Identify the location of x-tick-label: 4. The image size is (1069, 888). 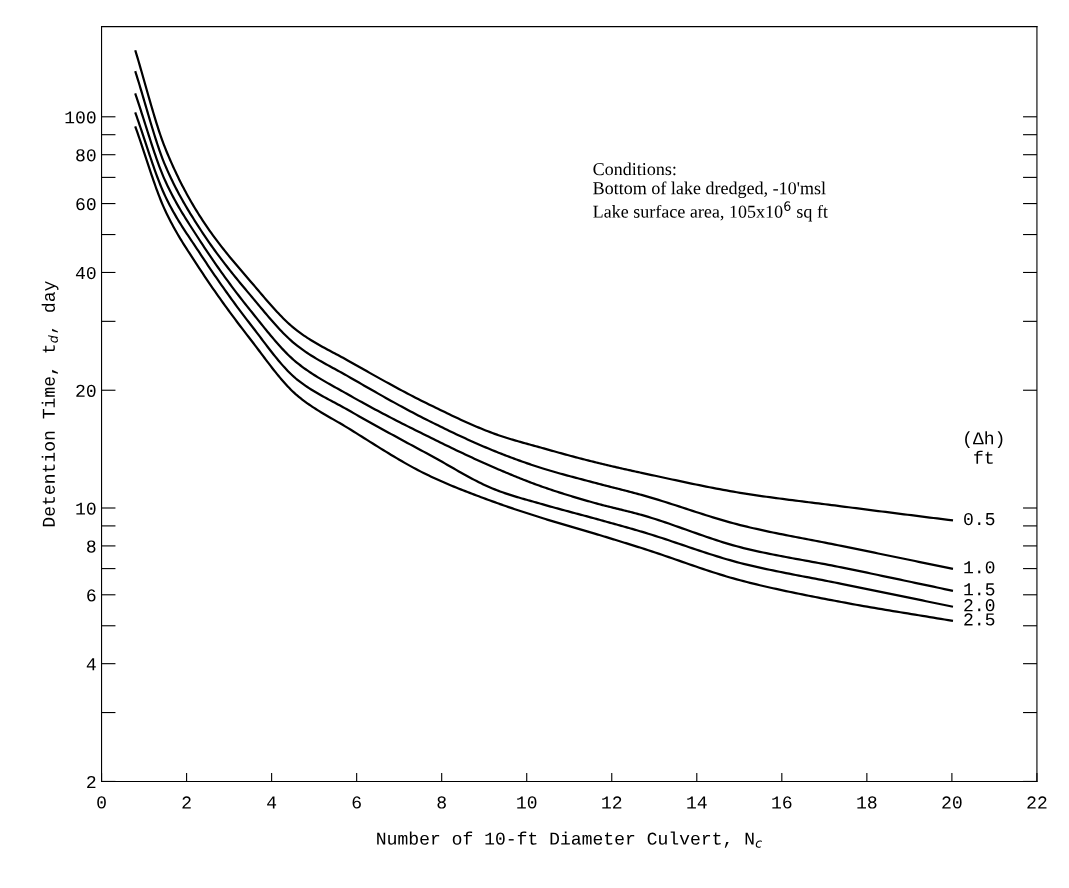
(272, 802).